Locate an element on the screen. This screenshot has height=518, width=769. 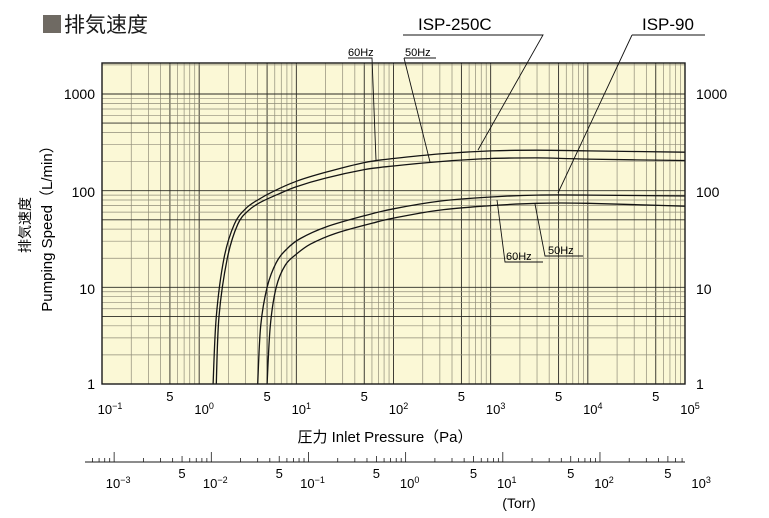
x-tick-pa: 10¹ is located at coordinates (301, 409).